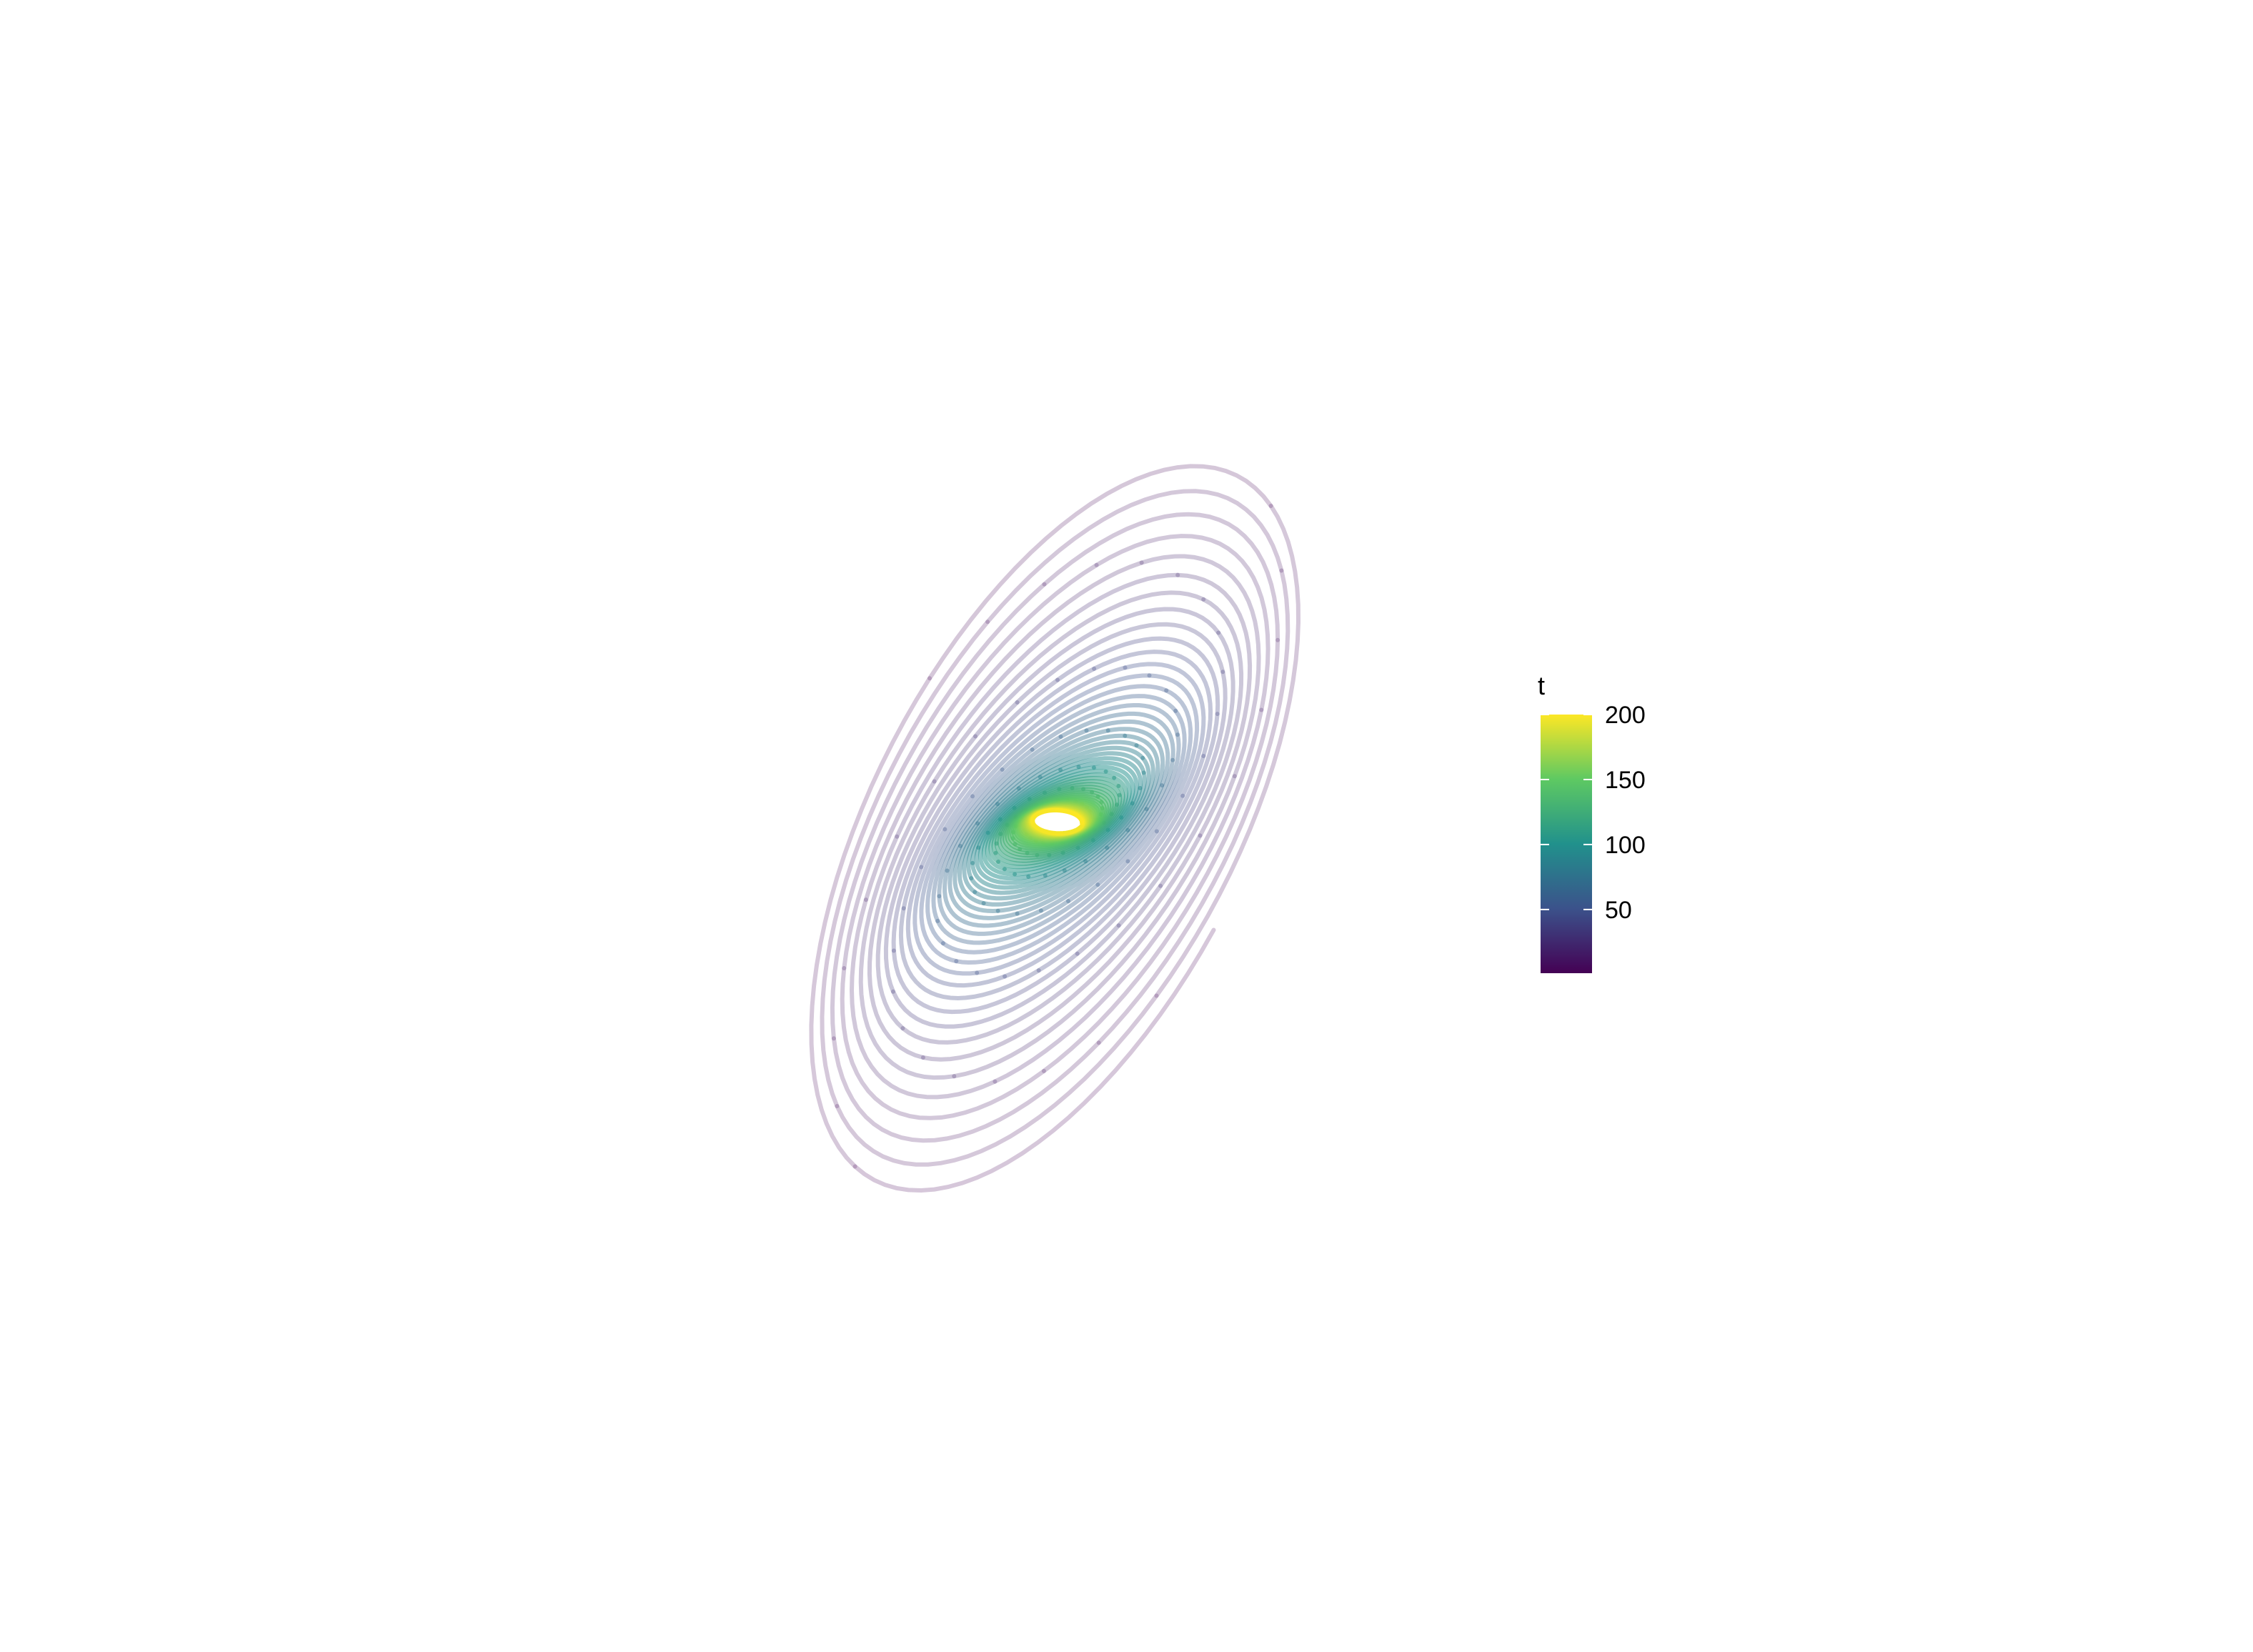 The image size is (2253, 1652). I want to click on legend-tick-label: 200, so click(1625, 715).